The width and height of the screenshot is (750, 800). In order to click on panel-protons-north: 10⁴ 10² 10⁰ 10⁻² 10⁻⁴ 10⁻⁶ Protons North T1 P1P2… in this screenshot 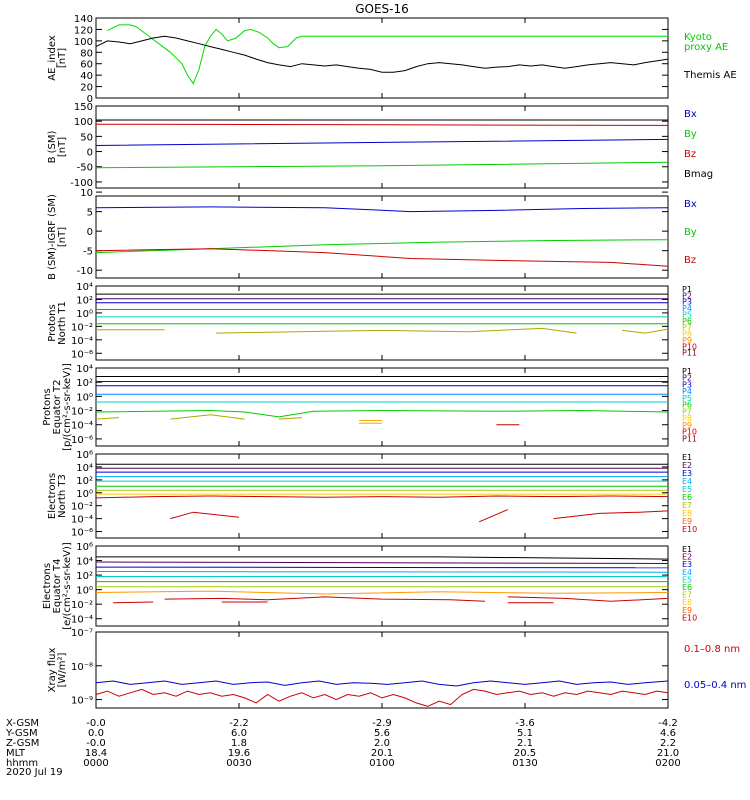, I will do `click(372, 321)`.